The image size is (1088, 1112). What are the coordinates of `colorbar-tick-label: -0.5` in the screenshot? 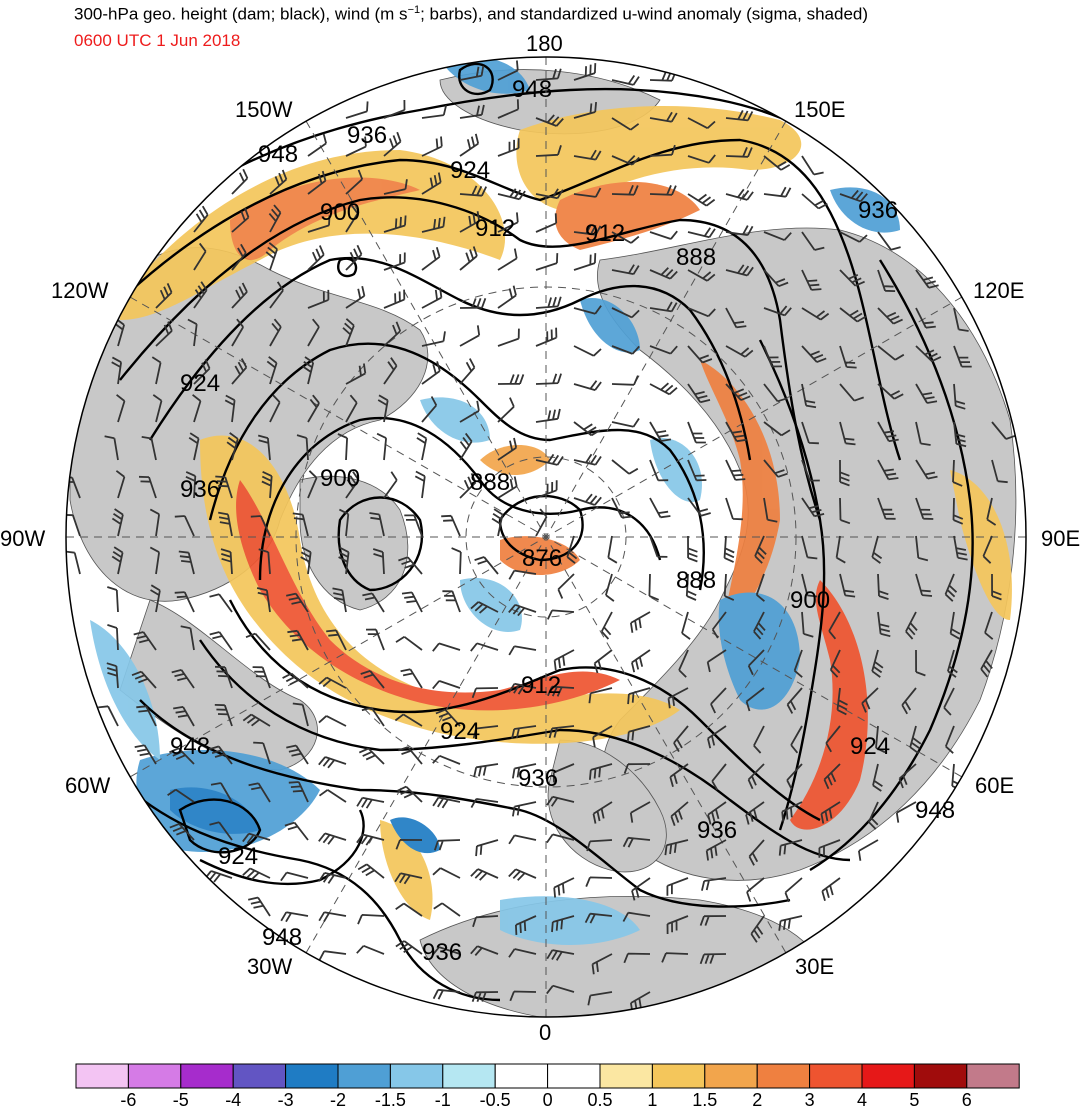 It's located at (495, 1100).